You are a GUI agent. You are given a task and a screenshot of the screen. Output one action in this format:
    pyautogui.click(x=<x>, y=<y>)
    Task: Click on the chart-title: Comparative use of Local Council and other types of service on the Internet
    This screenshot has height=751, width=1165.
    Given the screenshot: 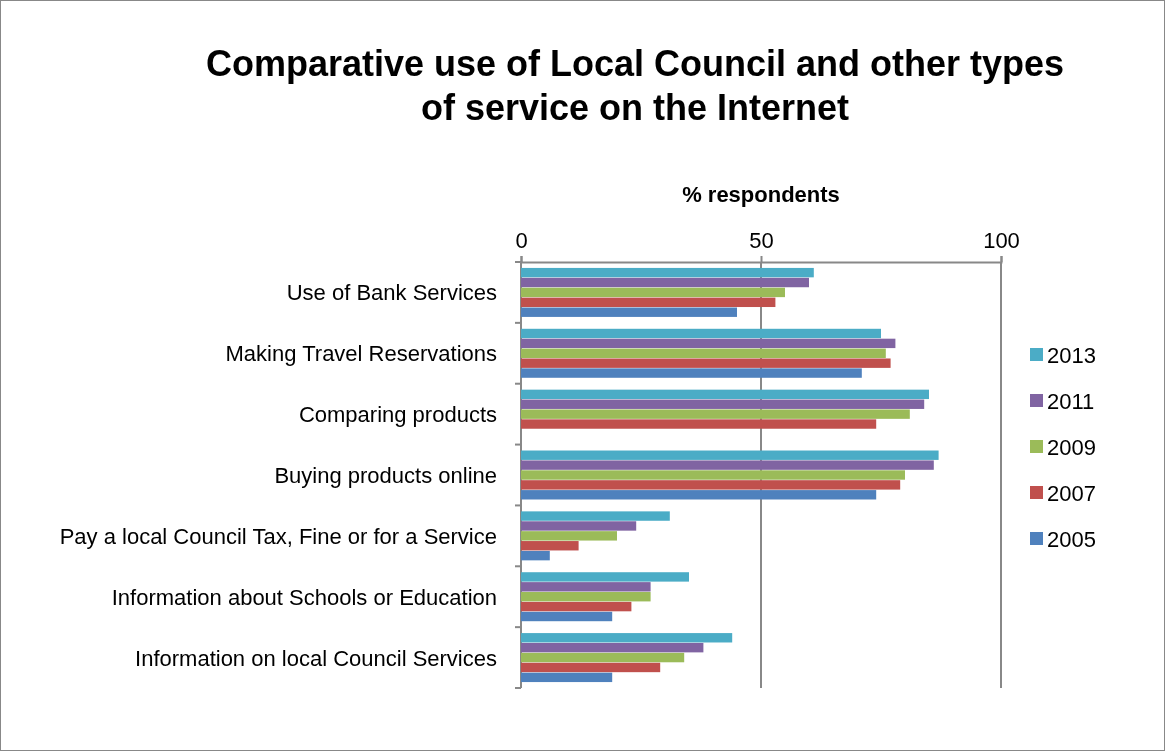 What is the action you would take?
    pyautogui.click(x=635, y=85)
    